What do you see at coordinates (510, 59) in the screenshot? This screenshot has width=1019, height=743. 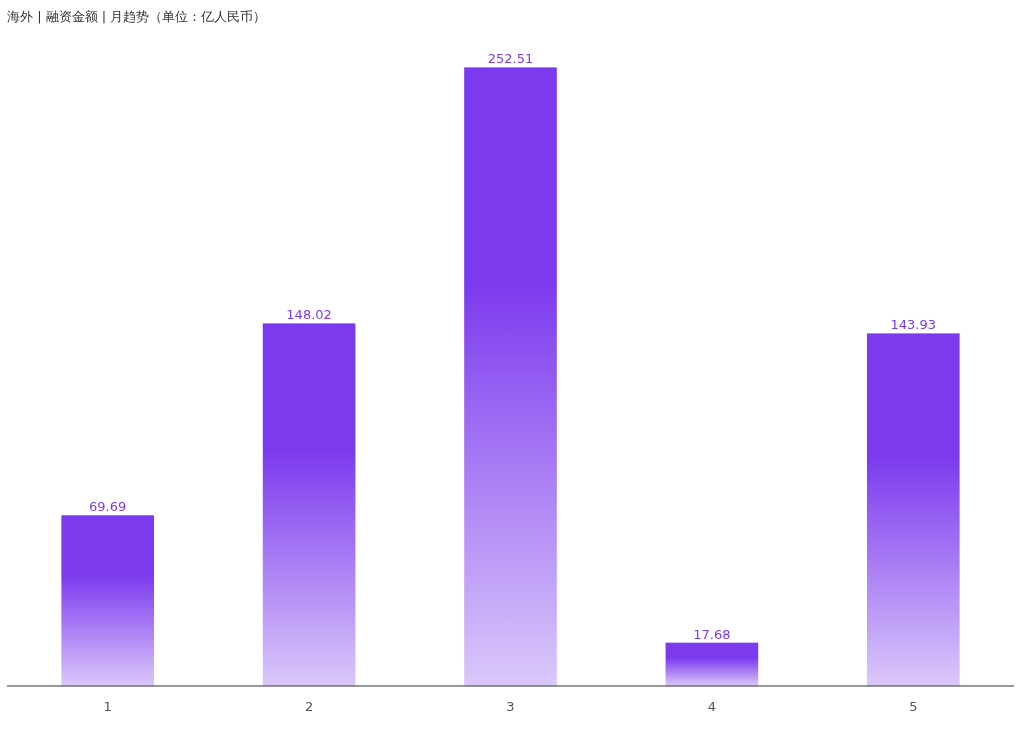 I see `data-label: 252.51` at bounding box center [510, 59].